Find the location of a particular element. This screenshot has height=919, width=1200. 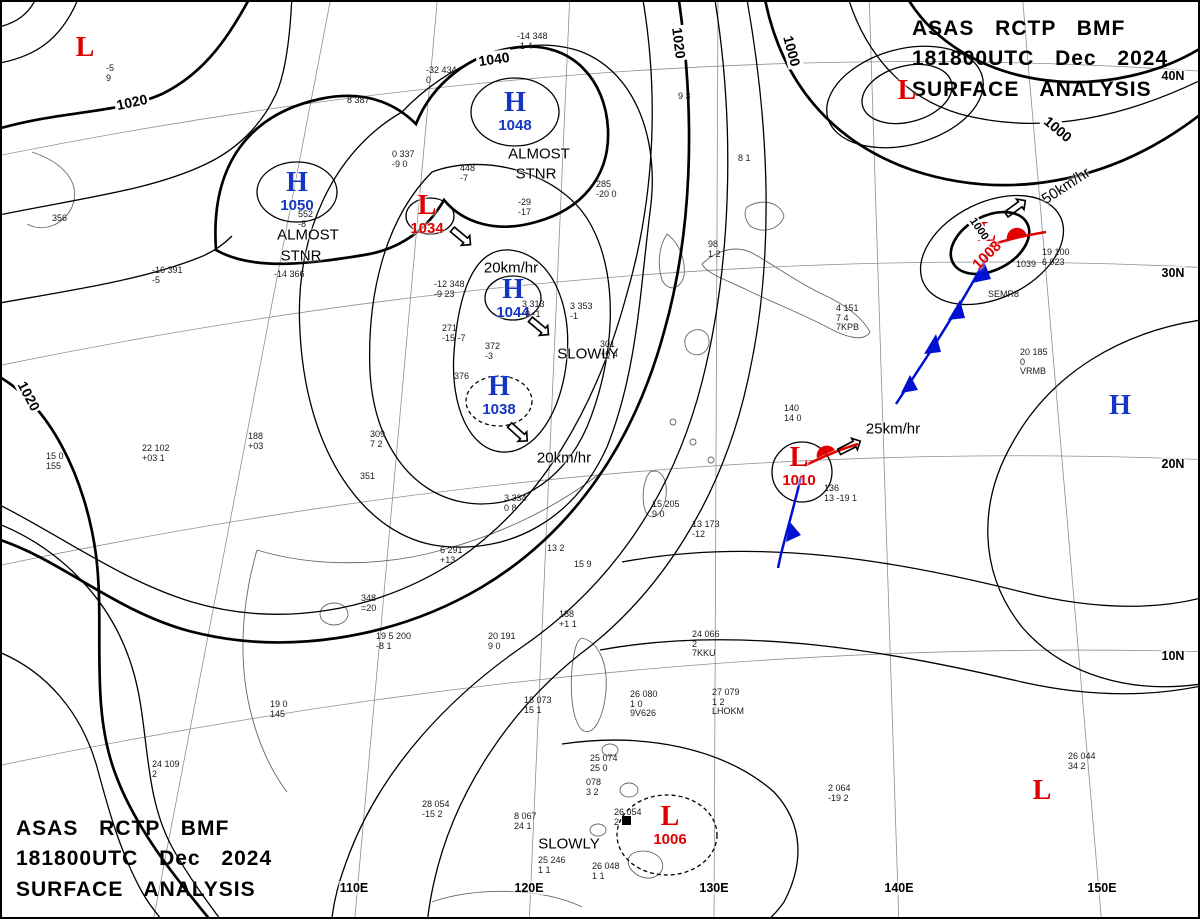

pressure-value: 1006 is located at coordinates (670, 839).